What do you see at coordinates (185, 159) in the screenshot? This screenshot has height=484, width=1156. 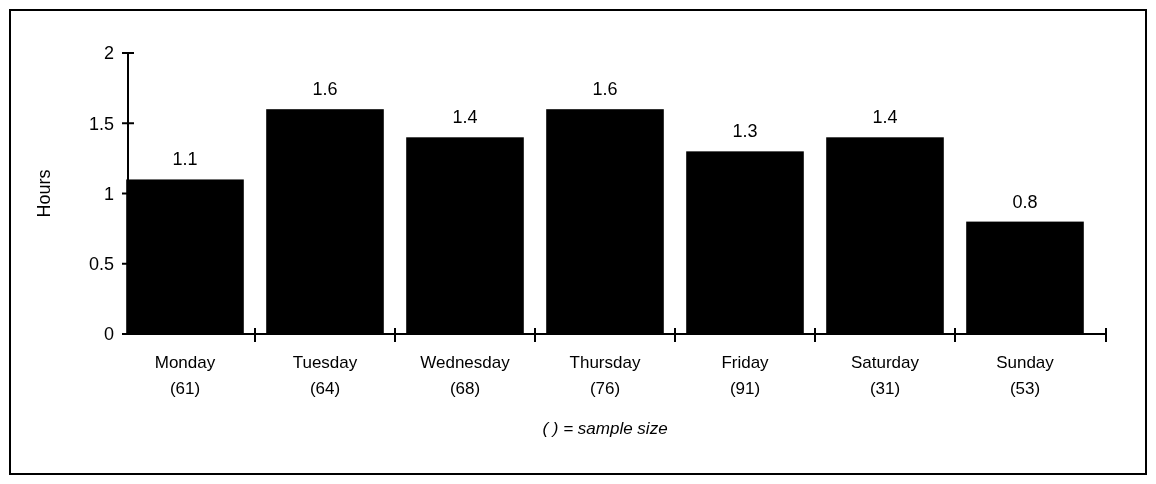 I see `data-label: 1.1` at bounding box center [185, 159].